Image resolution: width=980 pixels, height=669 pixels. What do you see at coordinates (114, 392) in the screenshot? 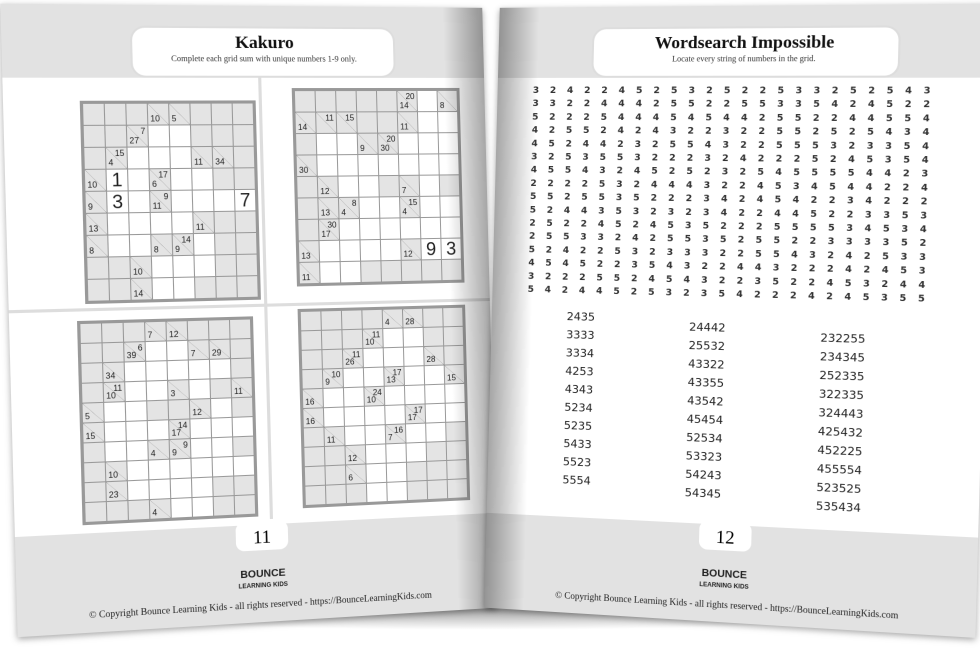
I see `white-cell: 11 10` at bounding box center [114, 392].